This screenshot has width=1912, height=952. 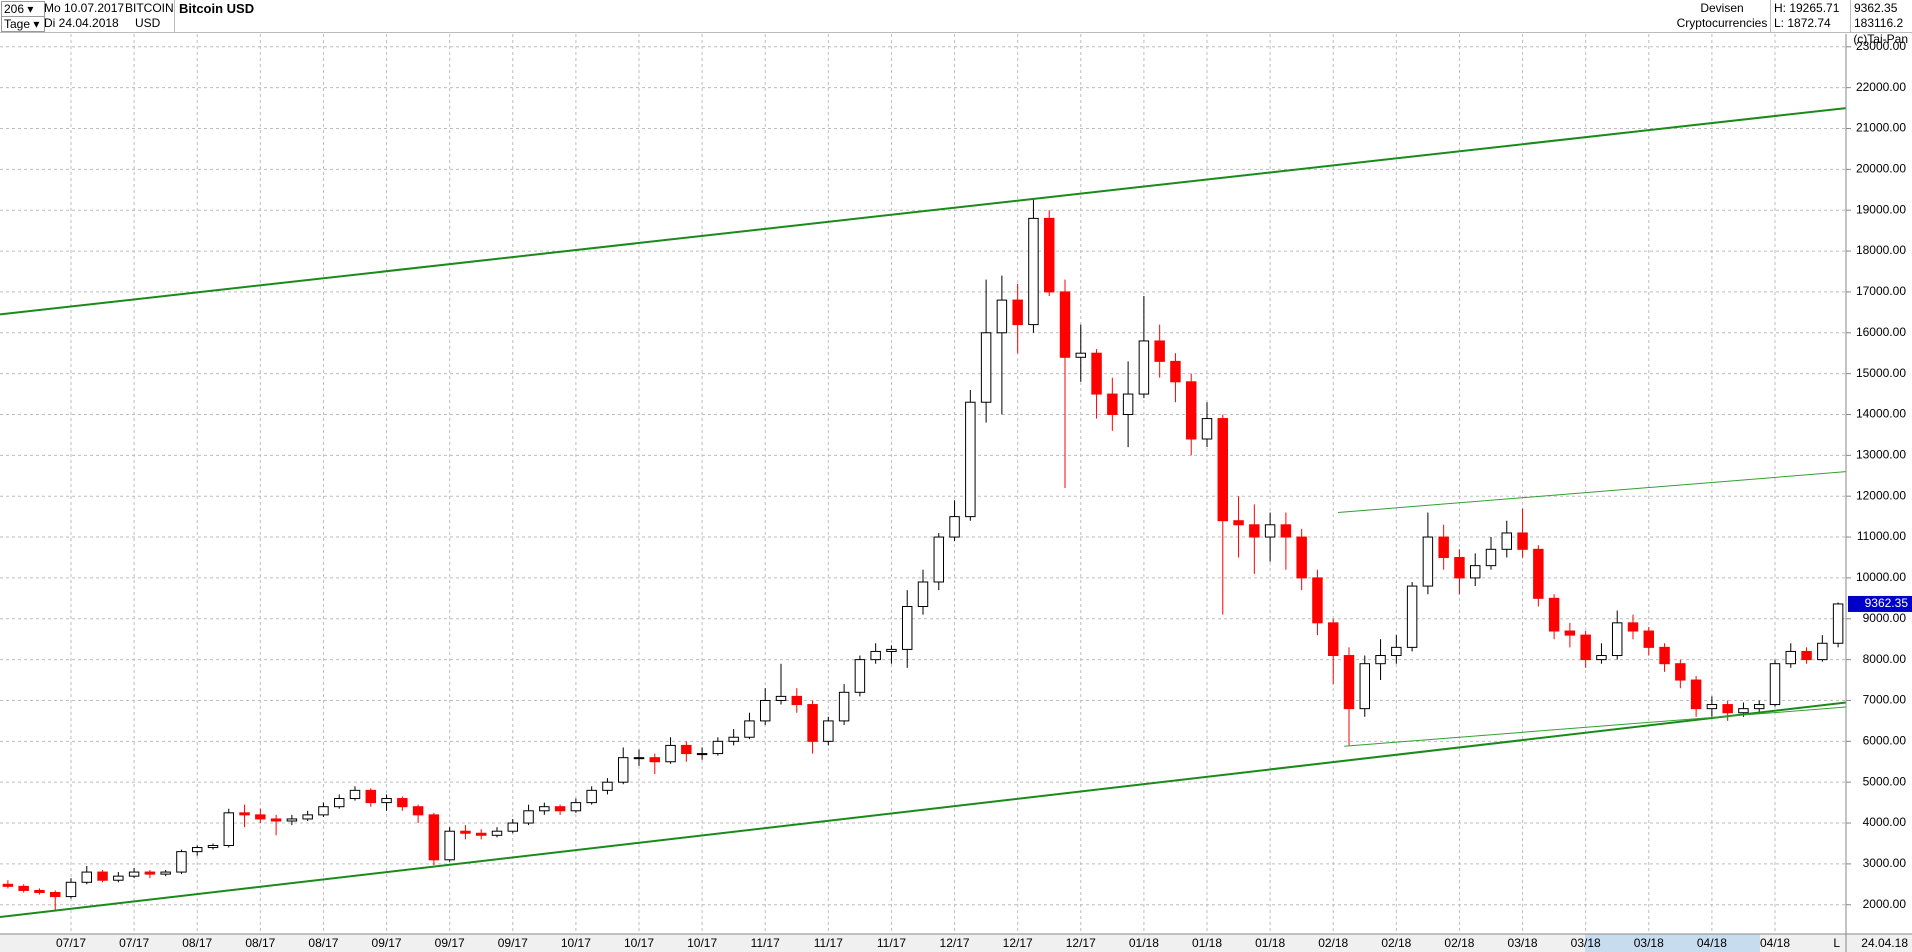 I want to click on x-tick-label: 12/17, so click(x=1081, y=943).